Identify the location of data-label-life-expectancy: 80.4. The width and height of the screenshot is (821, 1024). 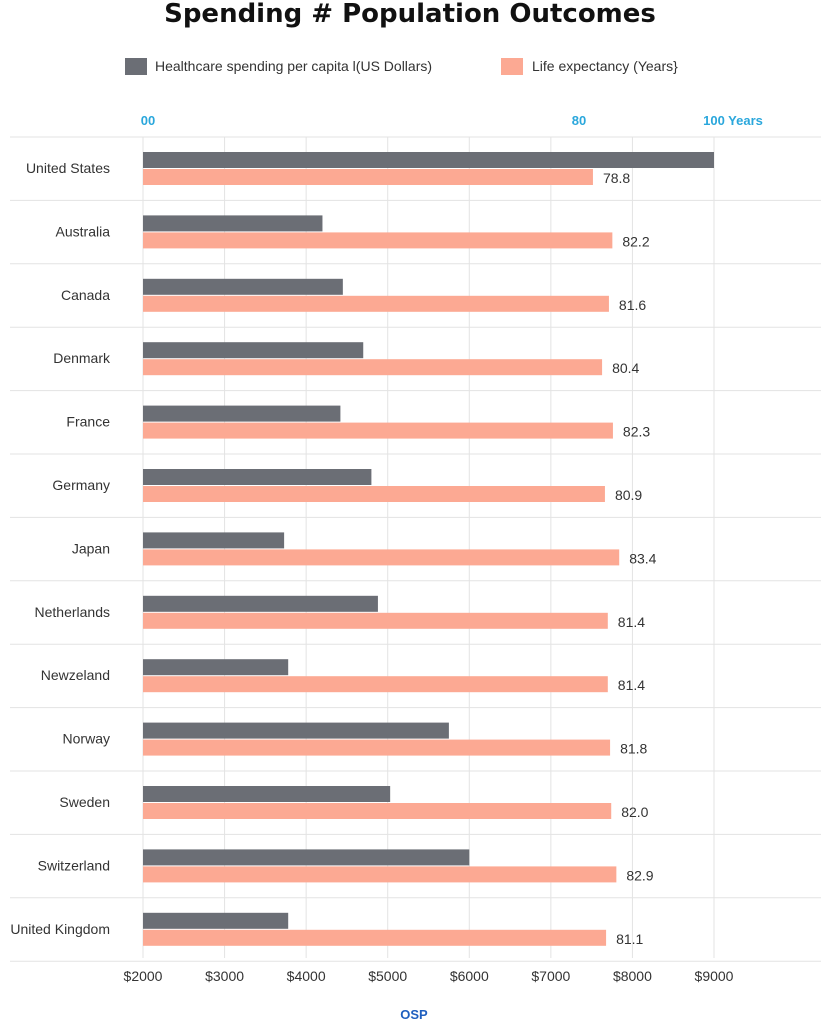
(625, 368).